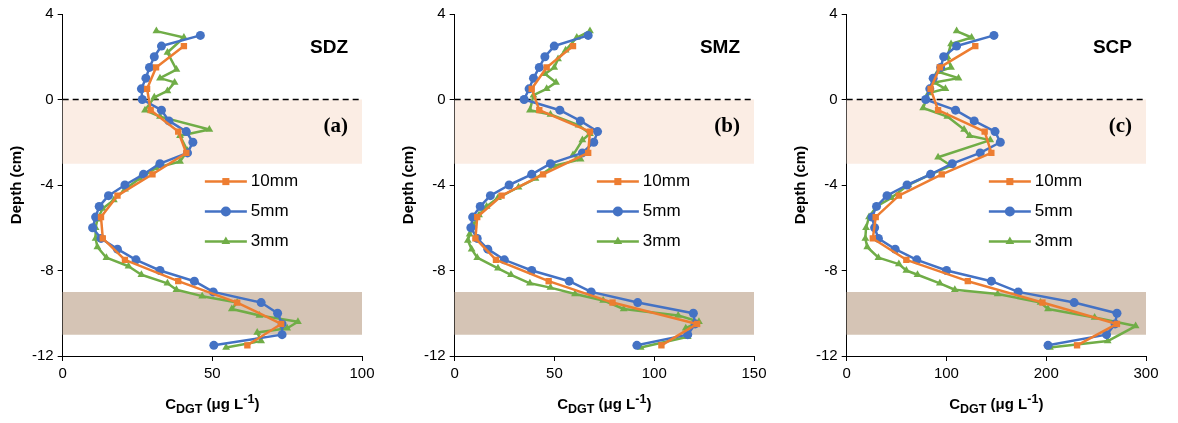 Image resolution: width=1178 pixels, height=423 pixels. Describe the element at coordinates (720, 47) in the screenshot. I see `annotation: SMZ` at that location.